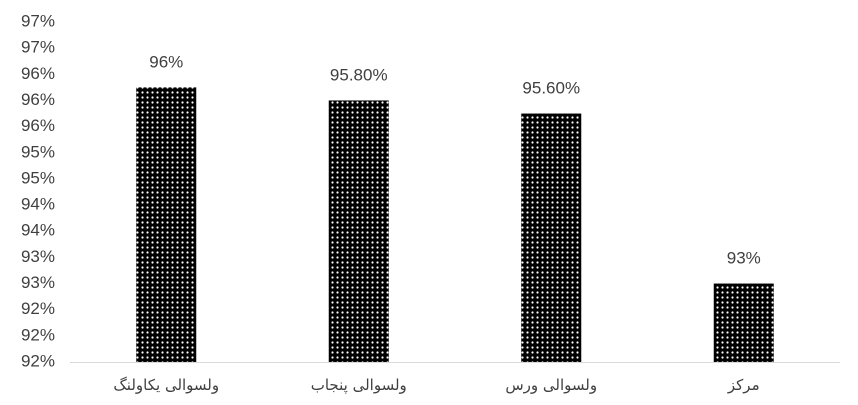 This screenshot has width=858, height=405. What do you see at coordinates (744, 258) in the screenshot?
I see `data-label: 93%` at bounding box center [744, 258].